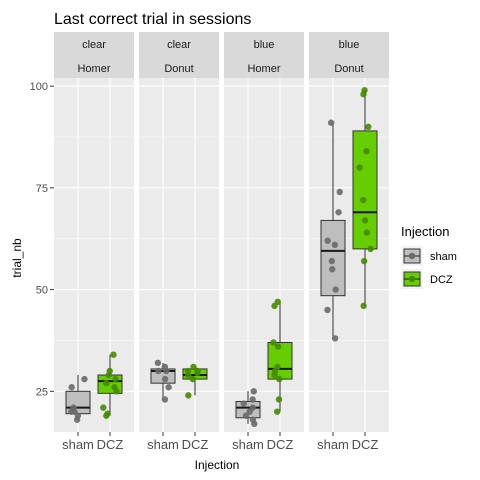  Describe the element at coordinates (42, 291) in the screenshot. I see `y-tick-label: 50` at that location.